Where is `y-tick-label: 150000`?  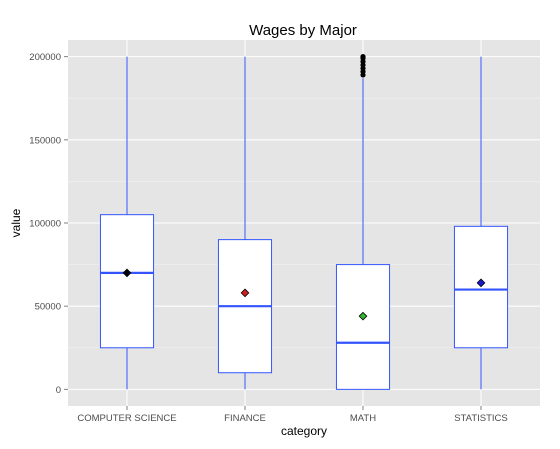
y-tick-label: 150000 is located at coordinates (45, 140).